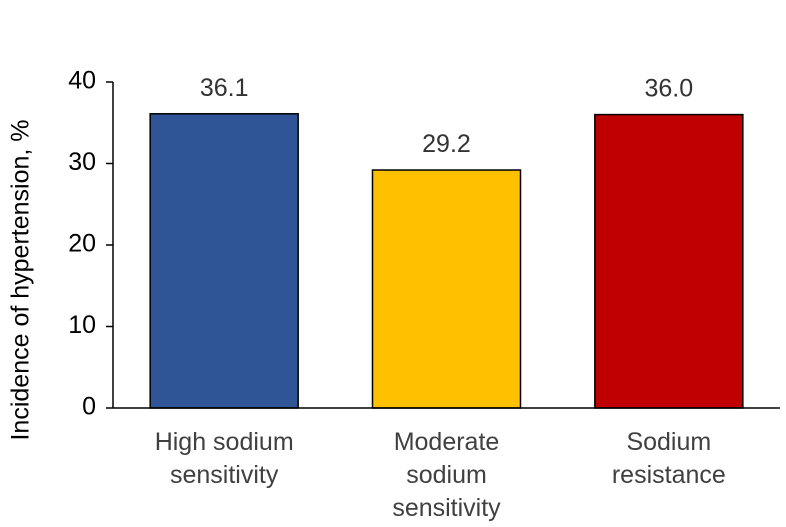  What do you see at coordinates (669, 475) in the screenshot?
I see `x-category-label-line: resistance` at bounding box center [669, 475].